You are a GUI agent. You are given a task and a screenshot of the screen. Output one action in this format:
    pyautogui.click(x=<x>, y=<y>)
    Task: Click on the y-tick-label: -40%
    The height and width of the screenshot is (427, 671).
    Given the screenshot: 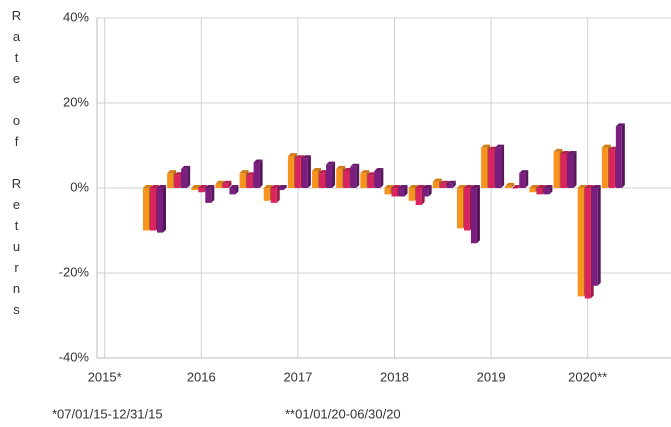 What is the action you would take?
    pyautogui.click(x=74, y=356)
    